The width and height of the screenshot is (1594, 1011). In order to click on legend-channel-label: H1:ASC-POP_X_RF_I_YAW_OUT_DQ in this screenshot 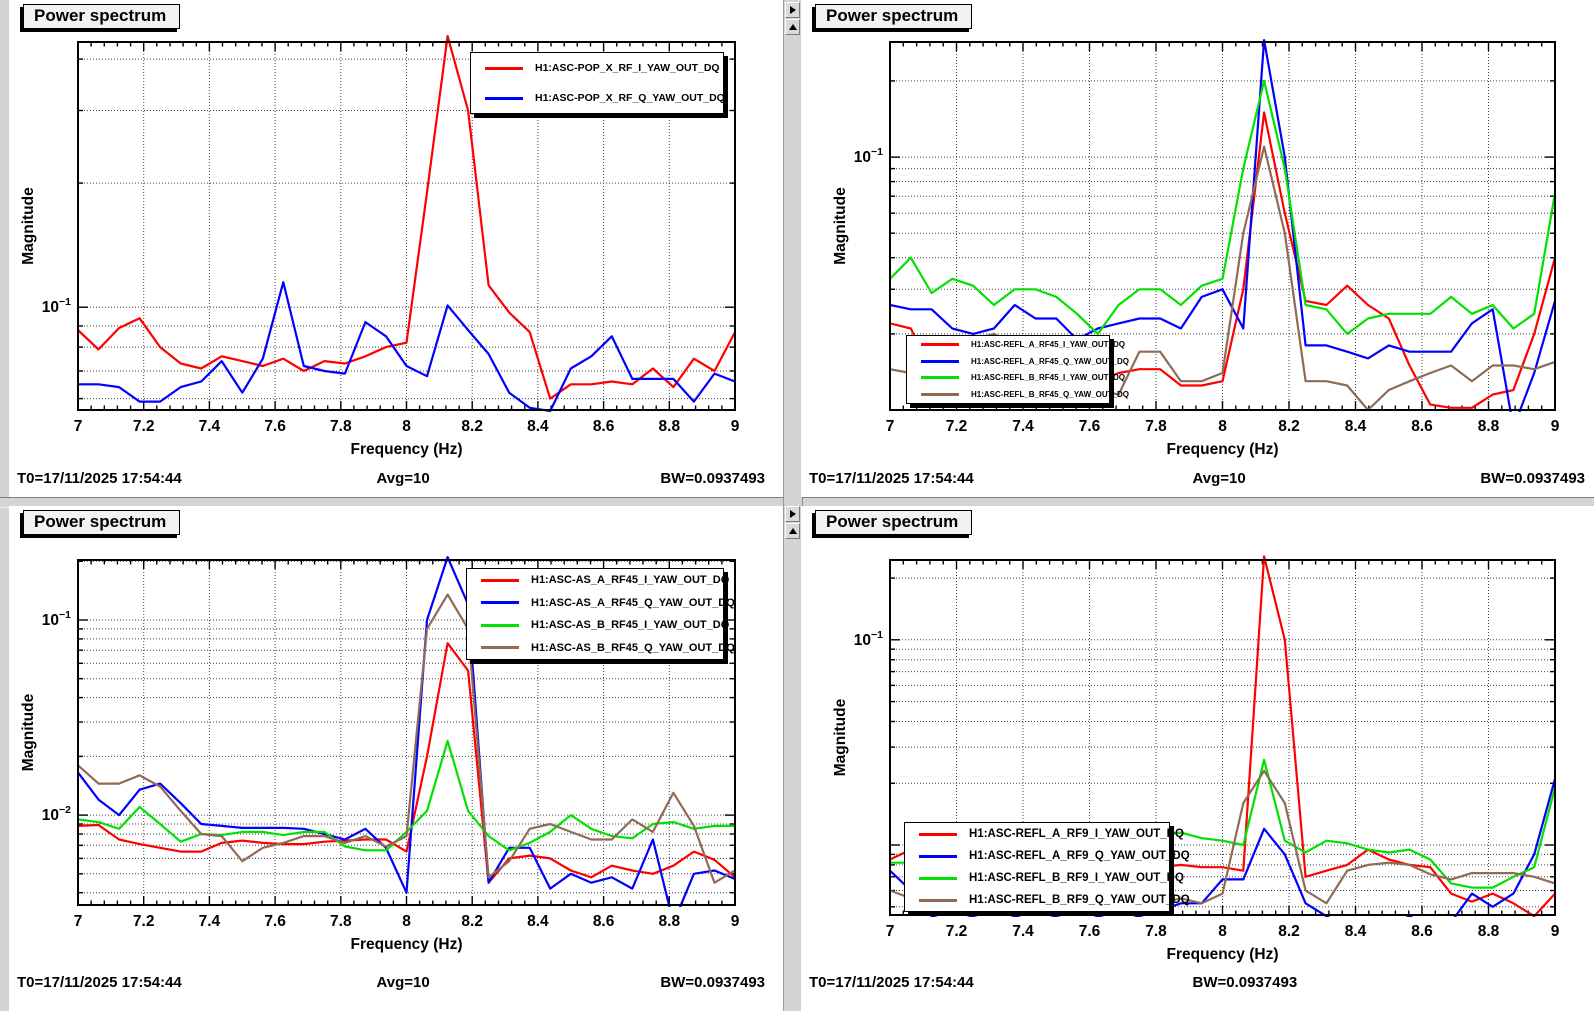, I will do `click(627, 68)`.